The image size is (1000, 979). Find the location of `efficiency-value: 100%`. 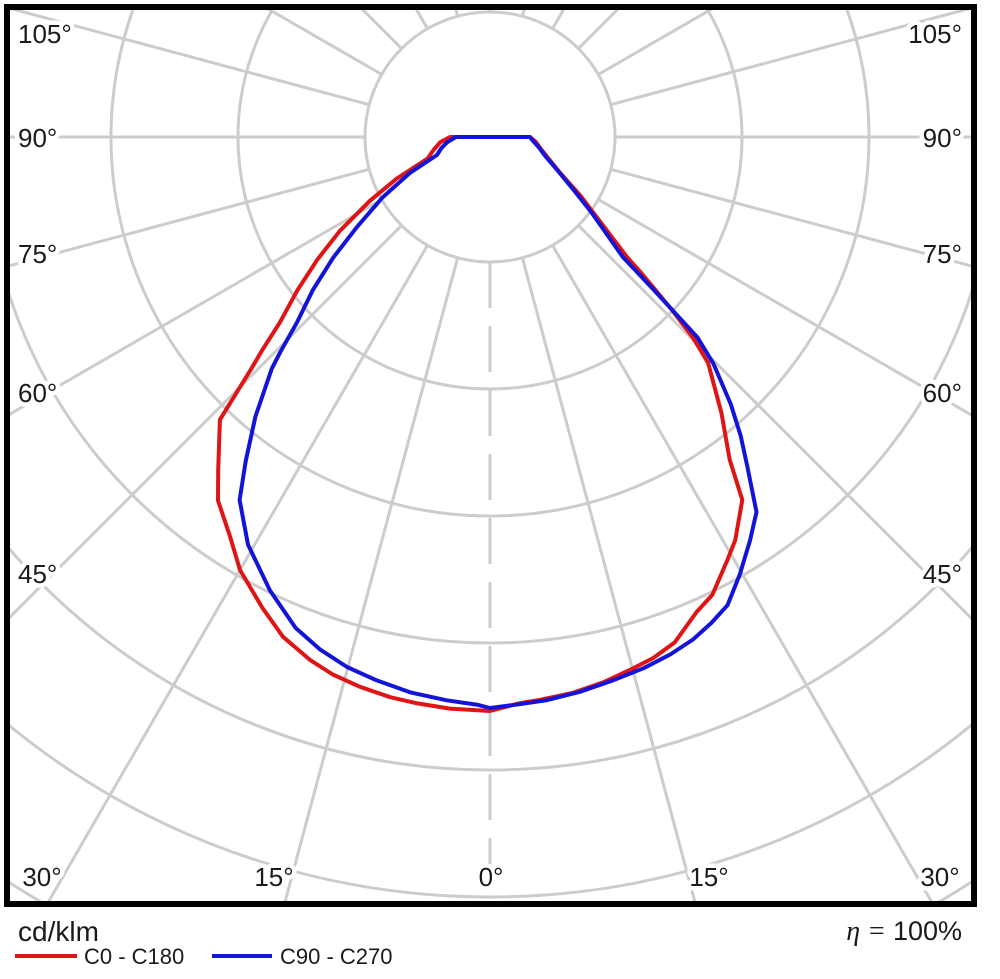

efficiency-value: 100% is located at coordinates (927, 931).